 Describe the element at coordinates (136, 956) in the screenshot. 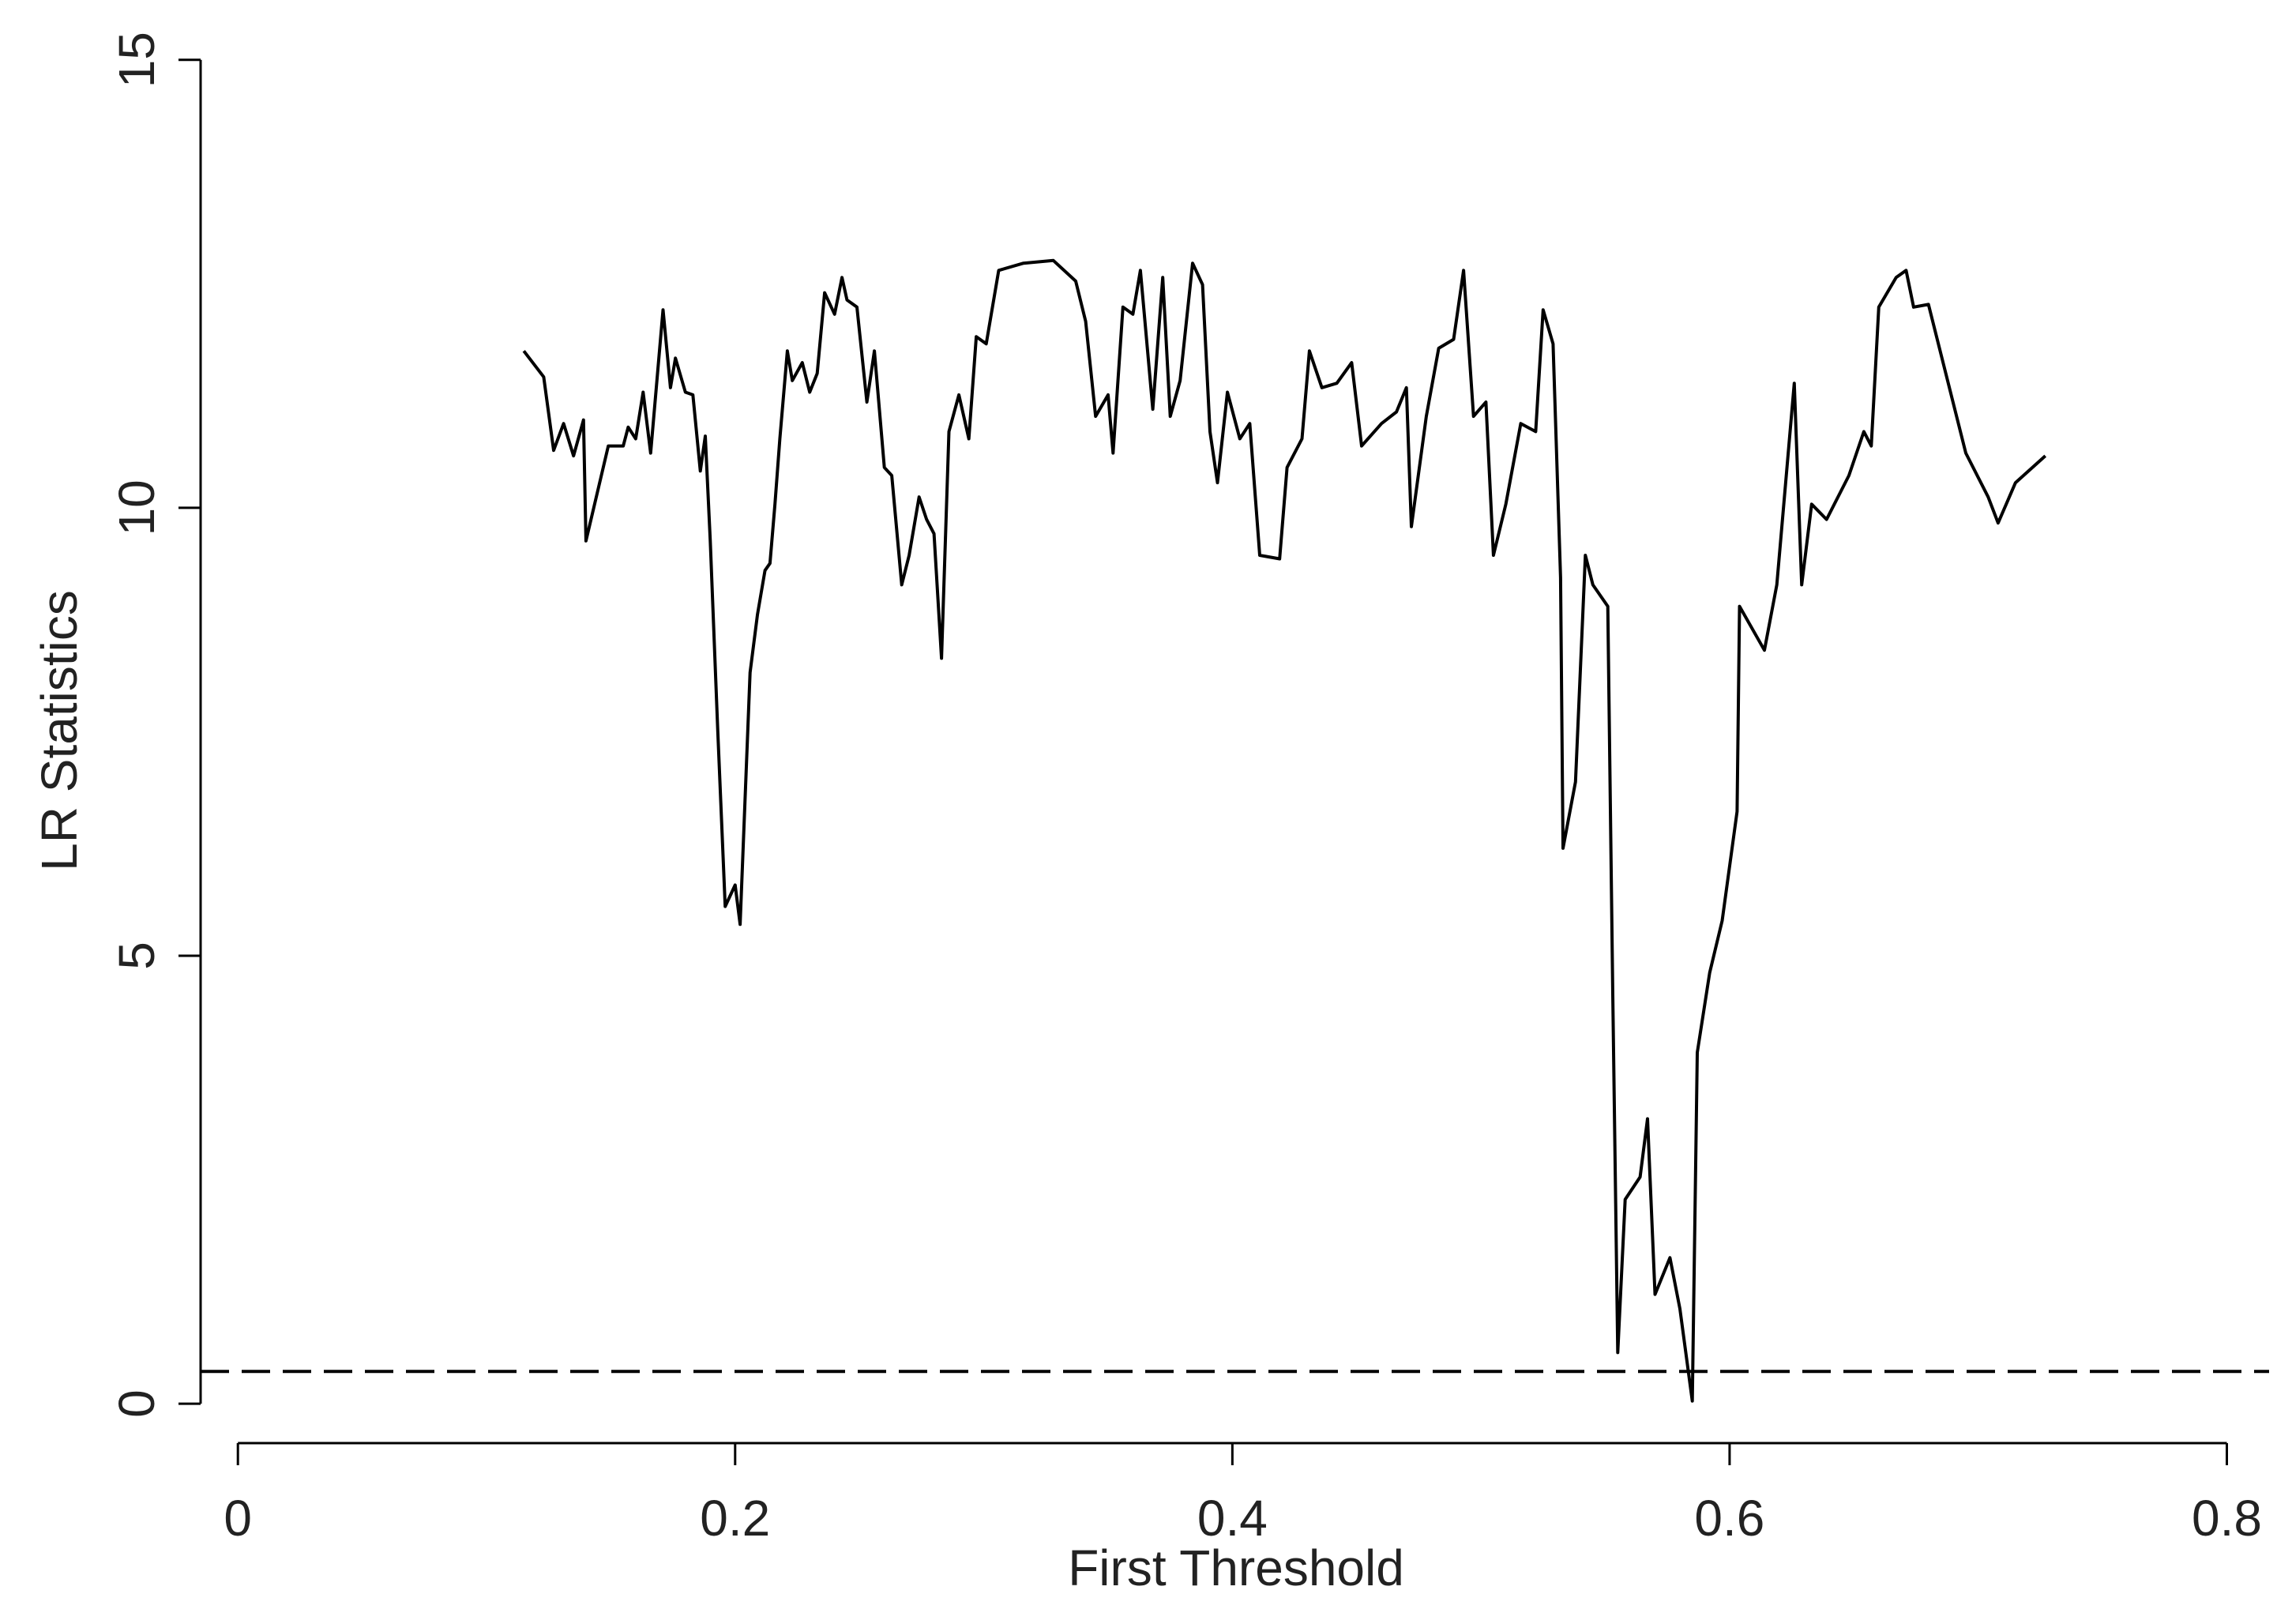

I see `y-tick-label: 5` at that location.